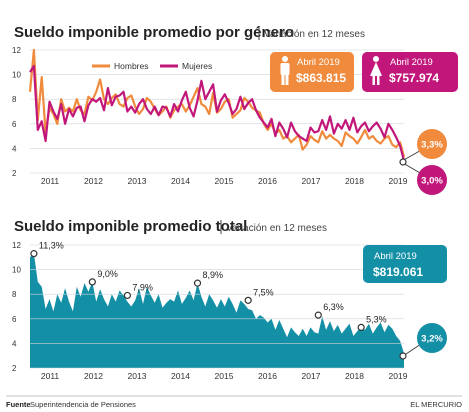 Image resolution: width=469 pixels, height=412 pixels. I want to click on gender-chart-y-tick-label: 2, so click(14, 173).